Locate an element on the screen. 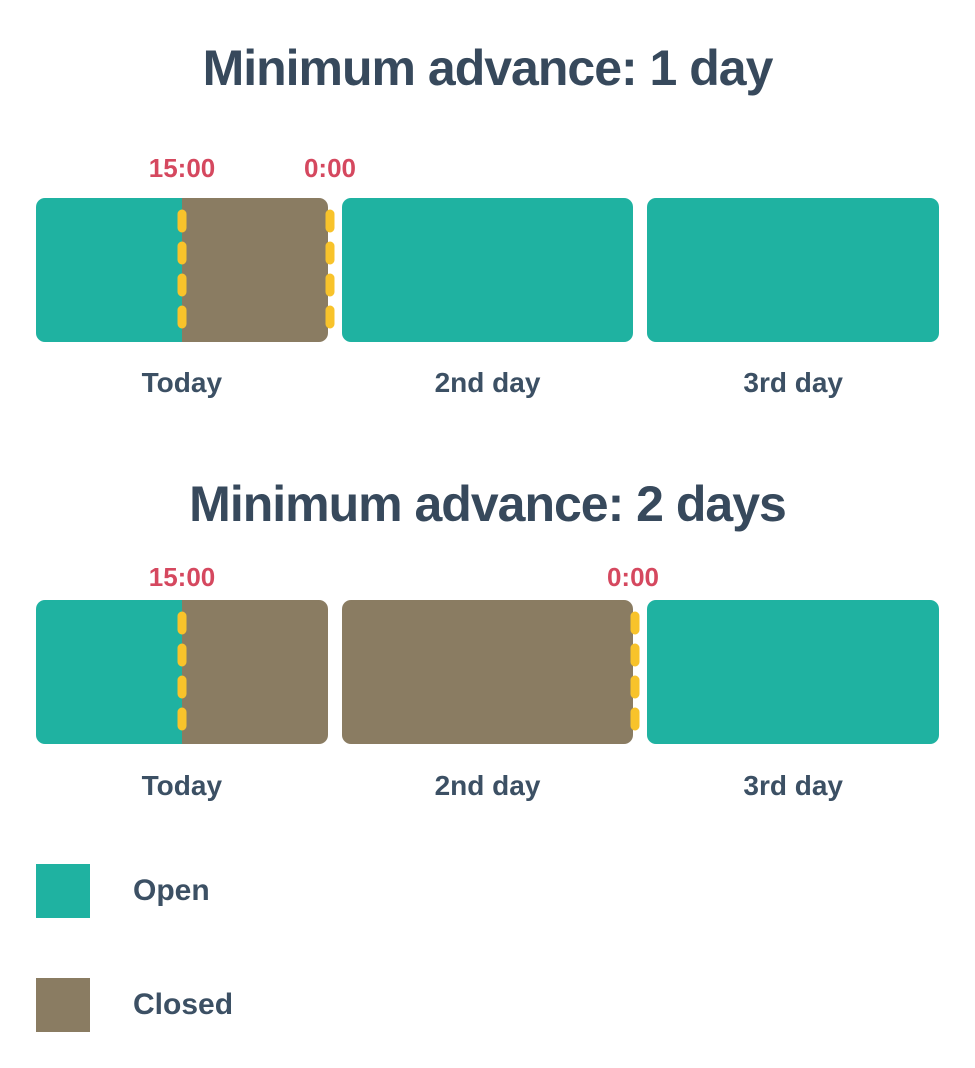 This screenshot has height=1068, width=975. legend-item-open: Open is located at coordinates (487, 891).